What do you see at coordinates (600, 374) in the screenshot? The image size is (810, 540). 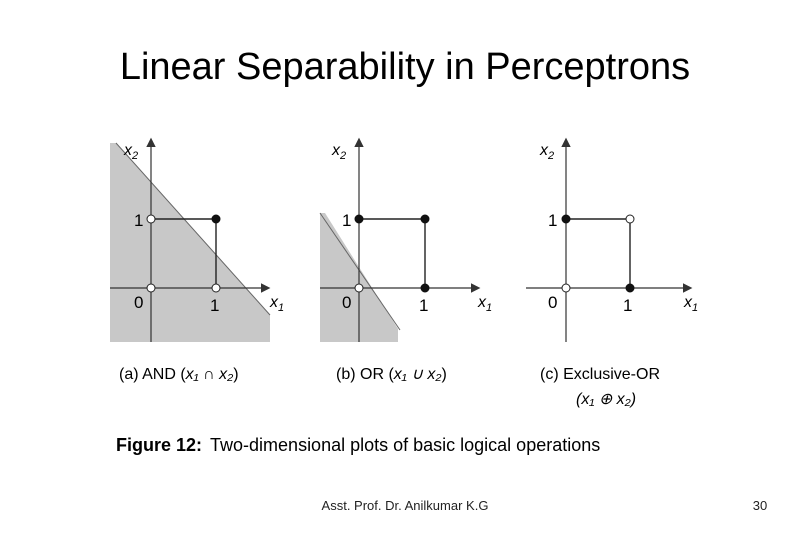 I see `xor-label-line1: (c) Exclusive-OR` at bounding box center [600, 374].